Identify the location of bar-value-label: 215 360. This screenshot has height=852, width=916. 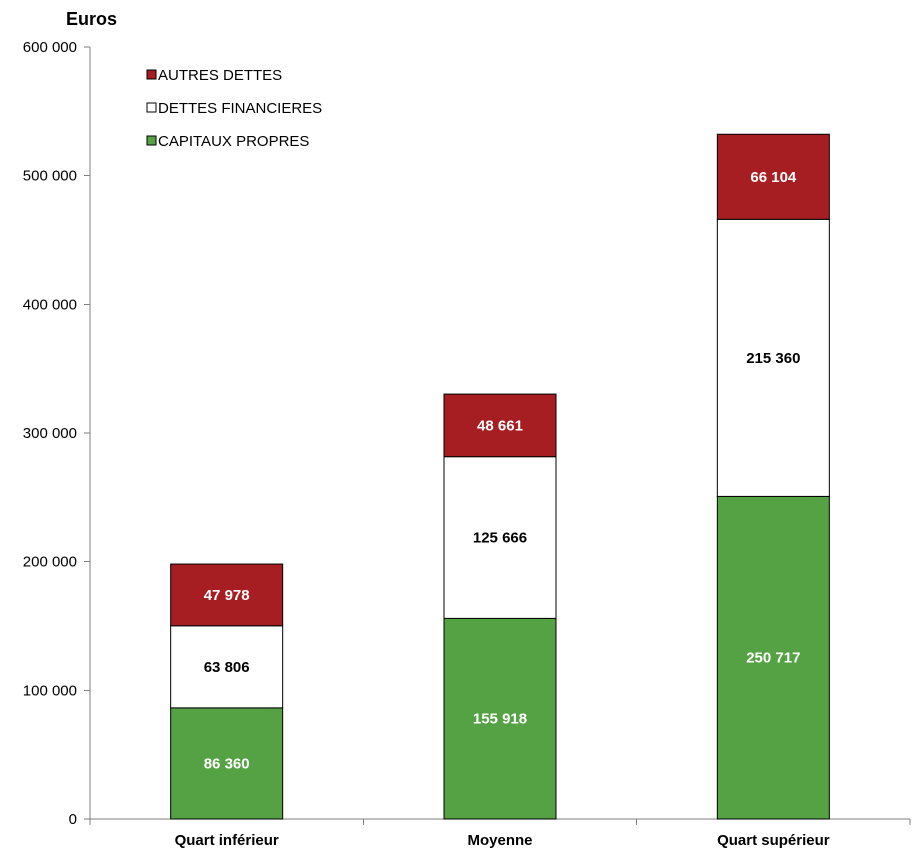
(773, 358).